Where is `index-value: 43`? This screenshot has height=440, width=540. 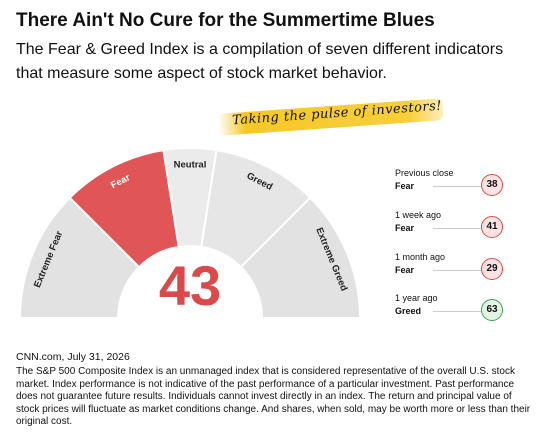 index-value: 43 is located at coordinates (190, 285).